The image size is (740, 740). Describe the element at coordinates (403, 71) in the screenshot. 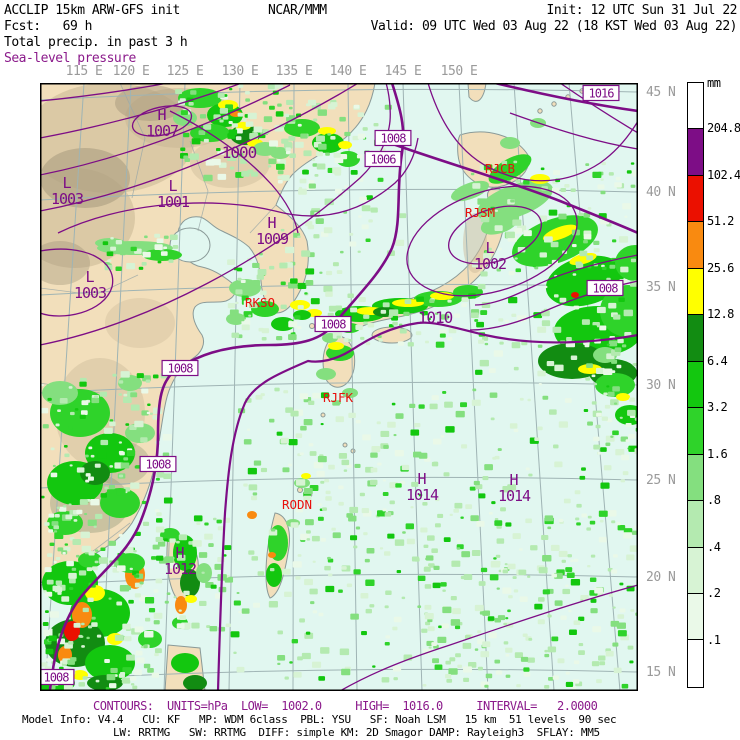

I see `lon-tick-label: 145 E` at that location.